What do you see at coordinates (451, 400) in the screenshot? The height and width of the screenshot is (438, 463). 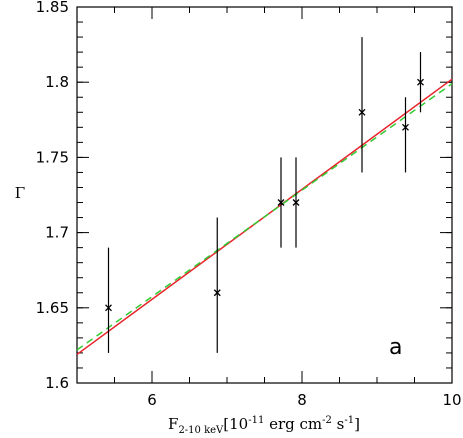 I see `x-tick-label: 10` at bounding box center [451, 400].